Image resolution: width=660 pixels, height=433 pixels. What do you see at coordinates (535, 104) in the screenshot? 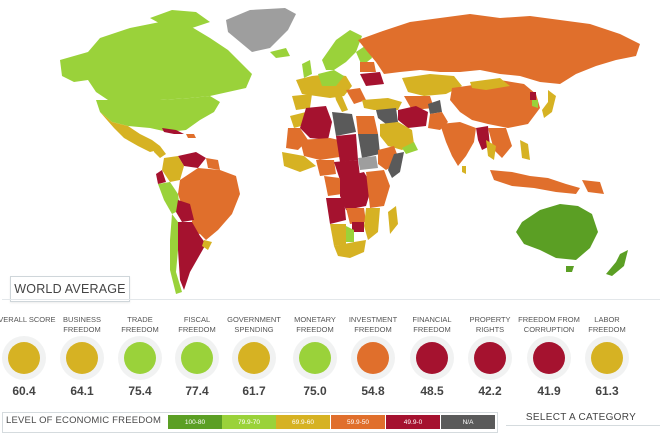
I see `country-south-korea` at bounding box center [535, 104].